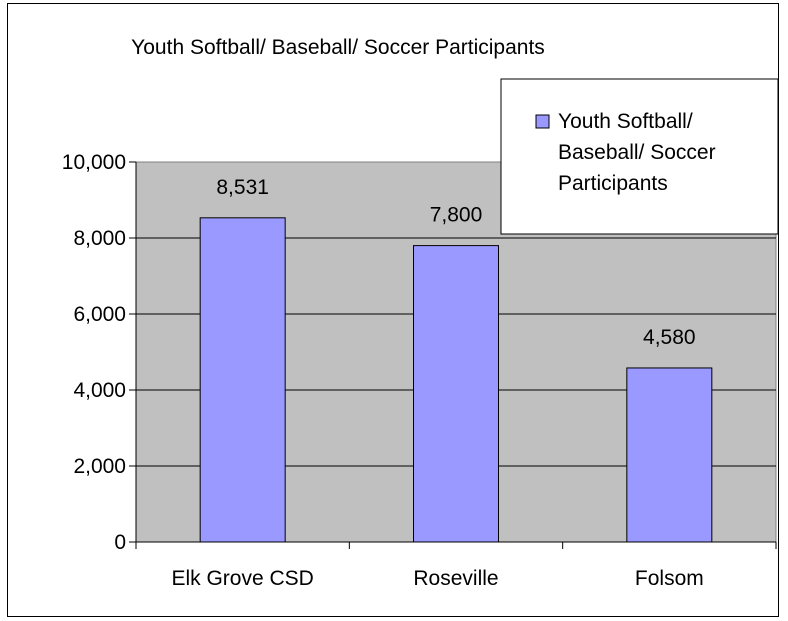  I want to click on legend-label-line-1: Youth Softball/, so click(625, 121).